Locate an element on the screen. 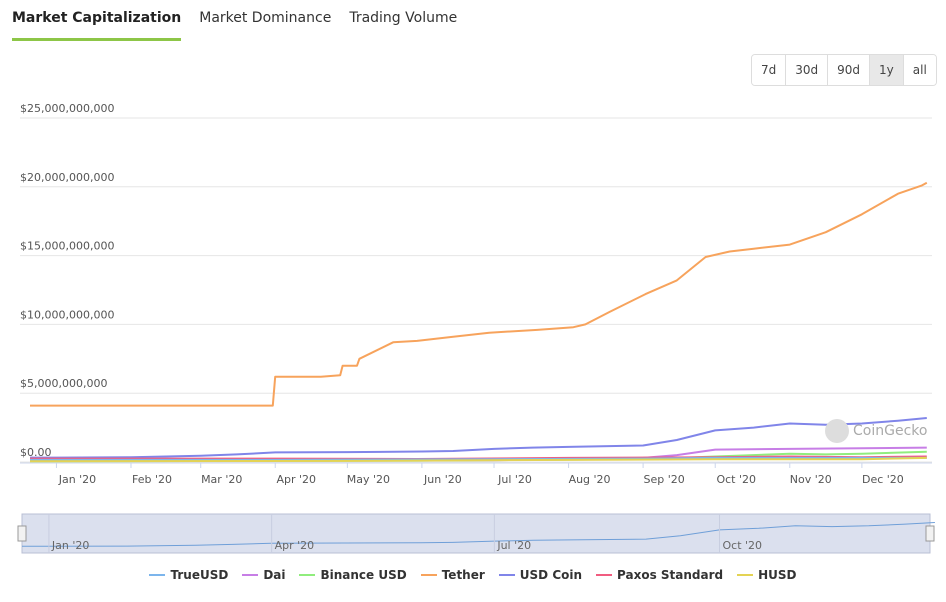  x-tick-label: Jun '20 is located at coordinates (442, 479).